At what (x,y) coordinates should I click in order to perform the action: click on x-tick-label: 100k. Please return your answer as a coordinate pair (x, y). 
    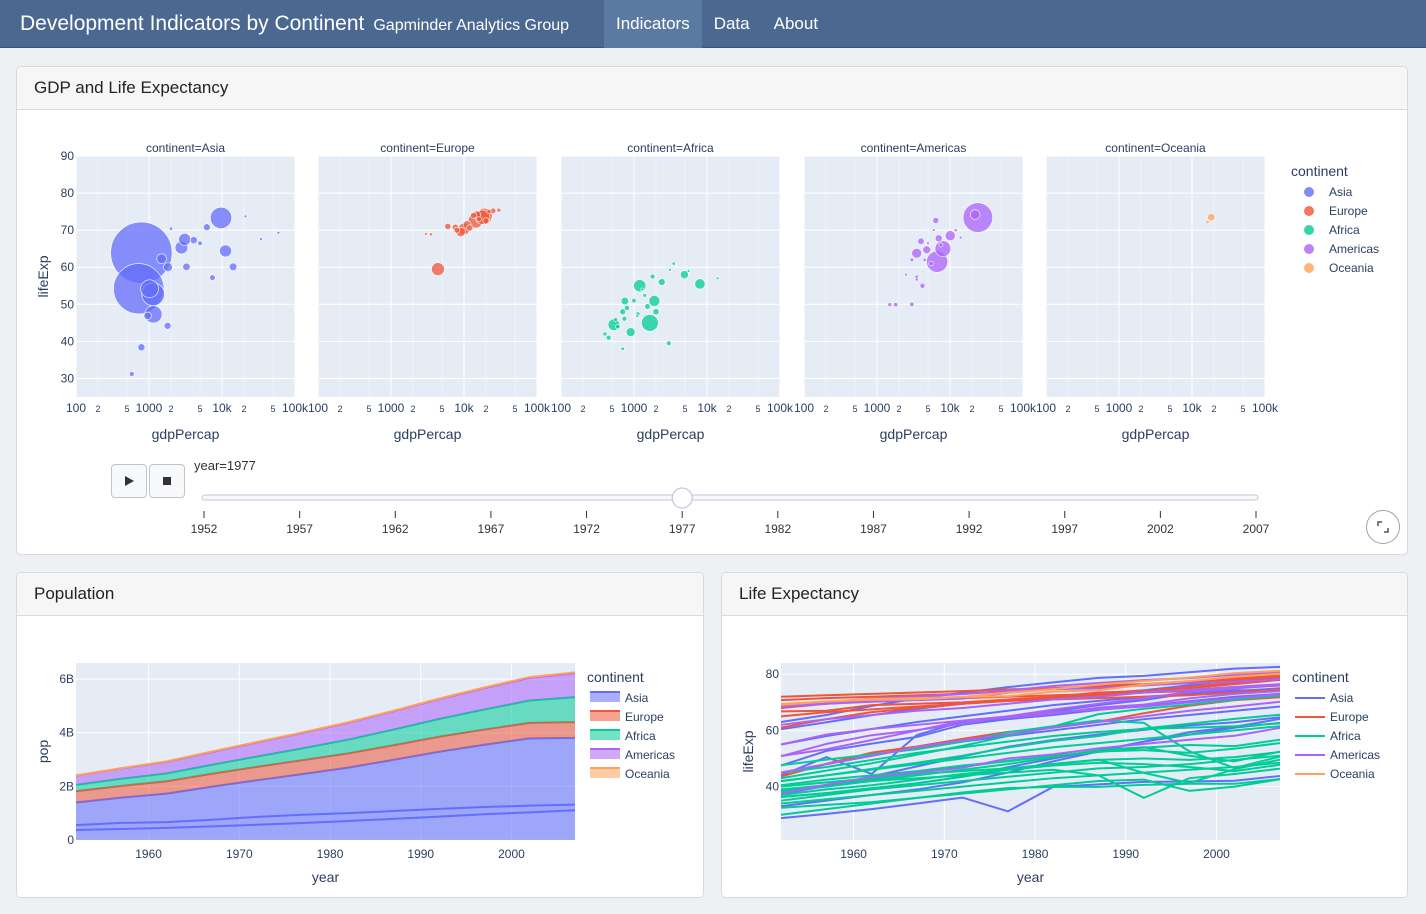
    Looking at the image, I should click on (1023, 408).